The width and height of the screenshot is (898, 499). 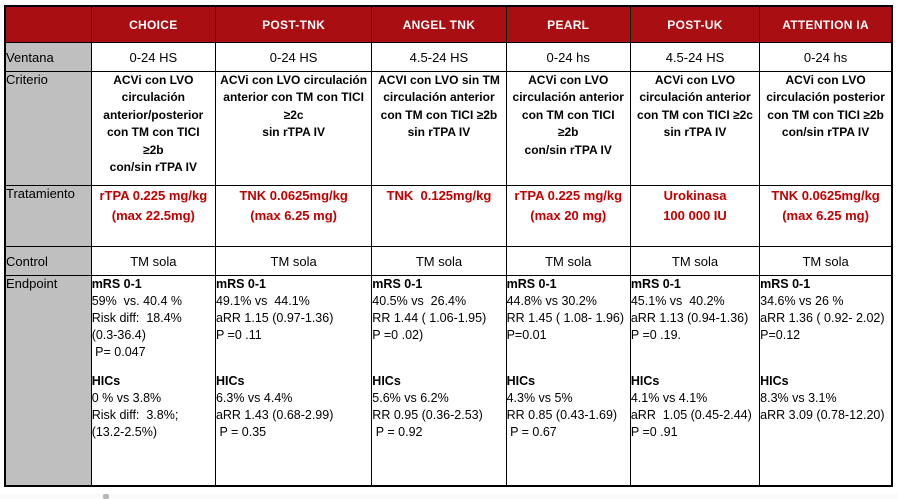 I want to click on row-label-ventana: Ventana, so click(x=48, y=57).